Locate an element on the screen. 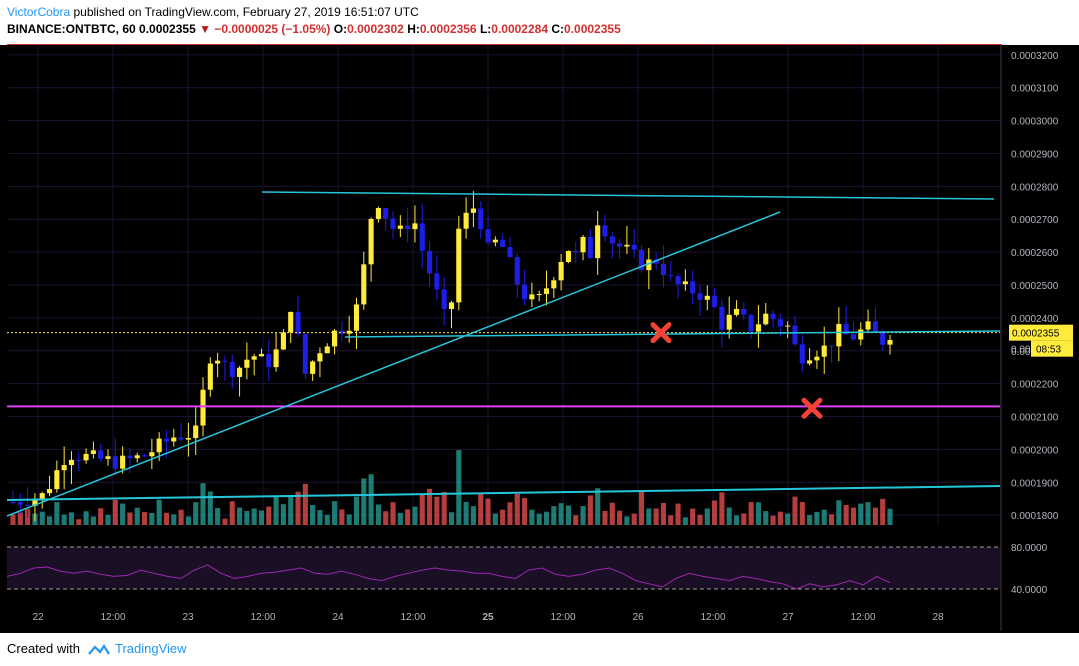 This screenshot has height=666, width=1079. x-mark-icon is located at coordinates (812, 408).